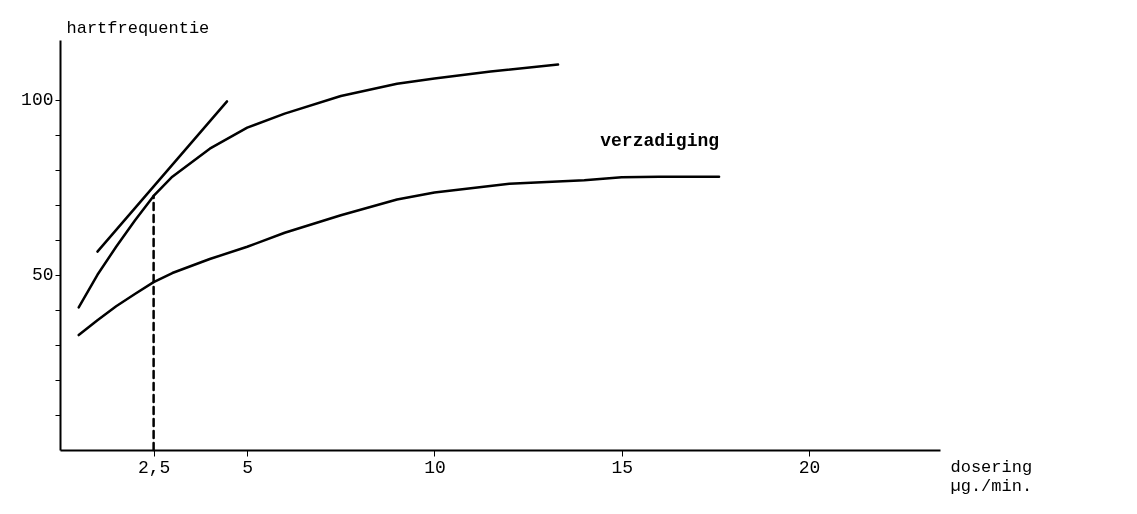 The height and width of the screenshot is (514, 1137). Describe the element at coordinates (991, 476) in the screenshot. I see `x-axis-title: dosering µg./min.` at that location.